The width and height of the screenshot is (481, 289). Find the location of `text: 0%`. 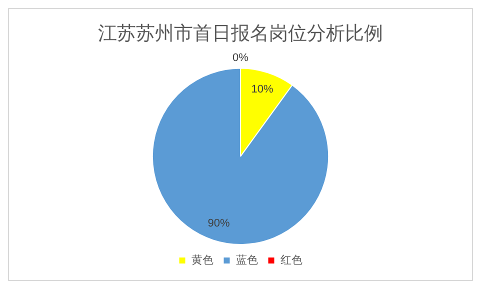

text: 0% is located at coordinates (240, 58).